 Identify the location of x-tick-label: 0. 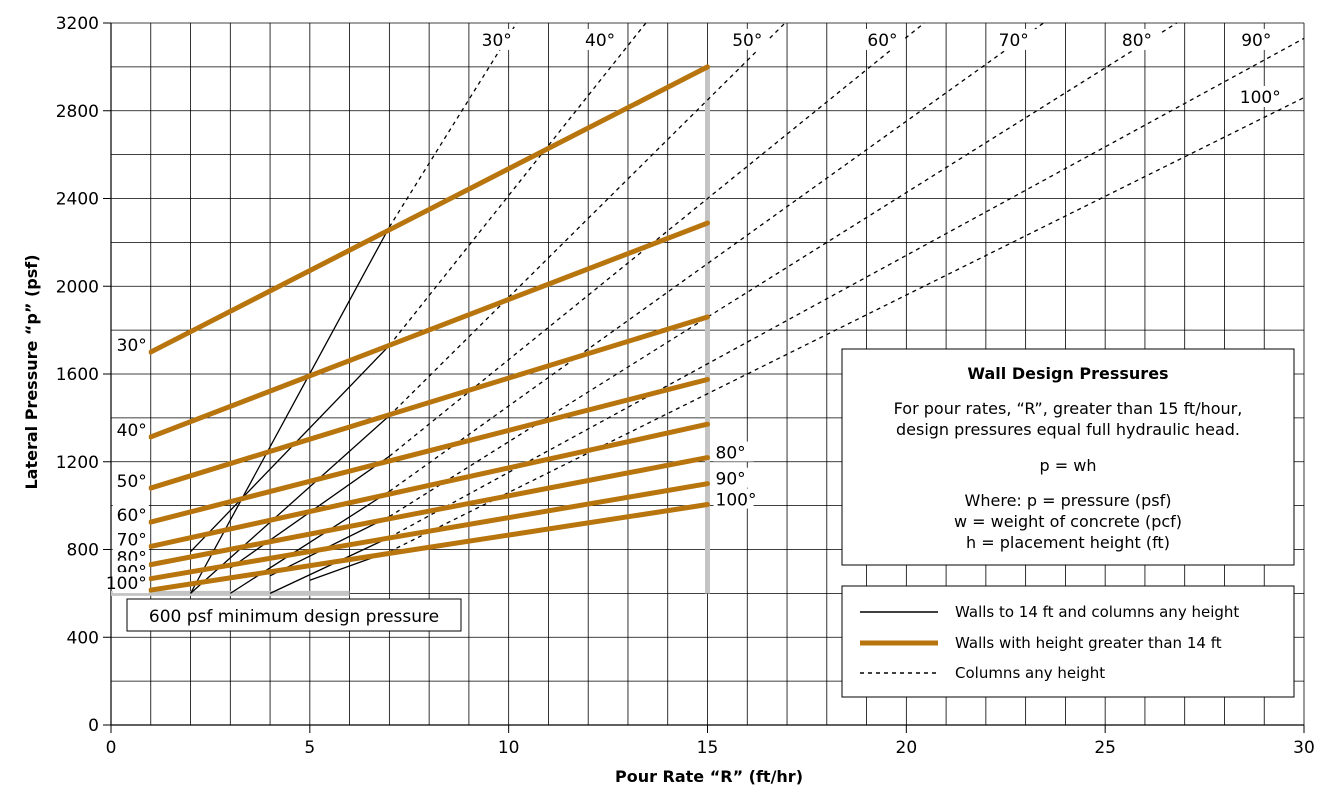
(111, 748).